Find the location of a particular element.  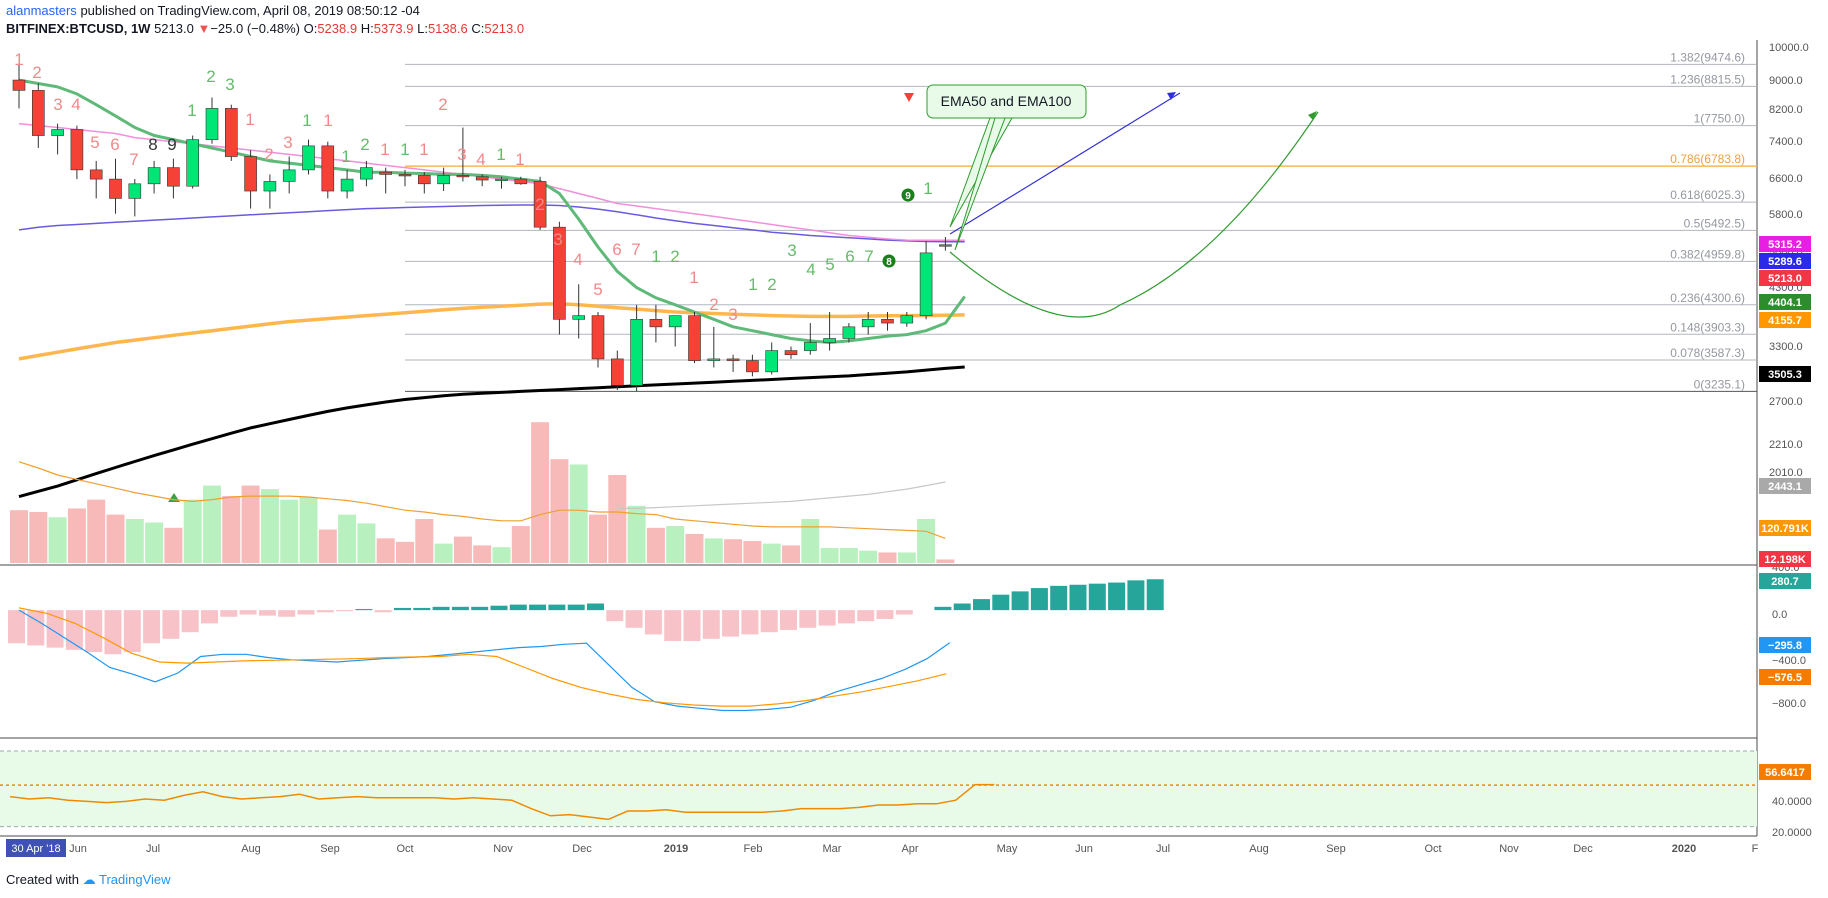

callout-text: EMA50 and EMA100 is located at coordinates (1006, 101).